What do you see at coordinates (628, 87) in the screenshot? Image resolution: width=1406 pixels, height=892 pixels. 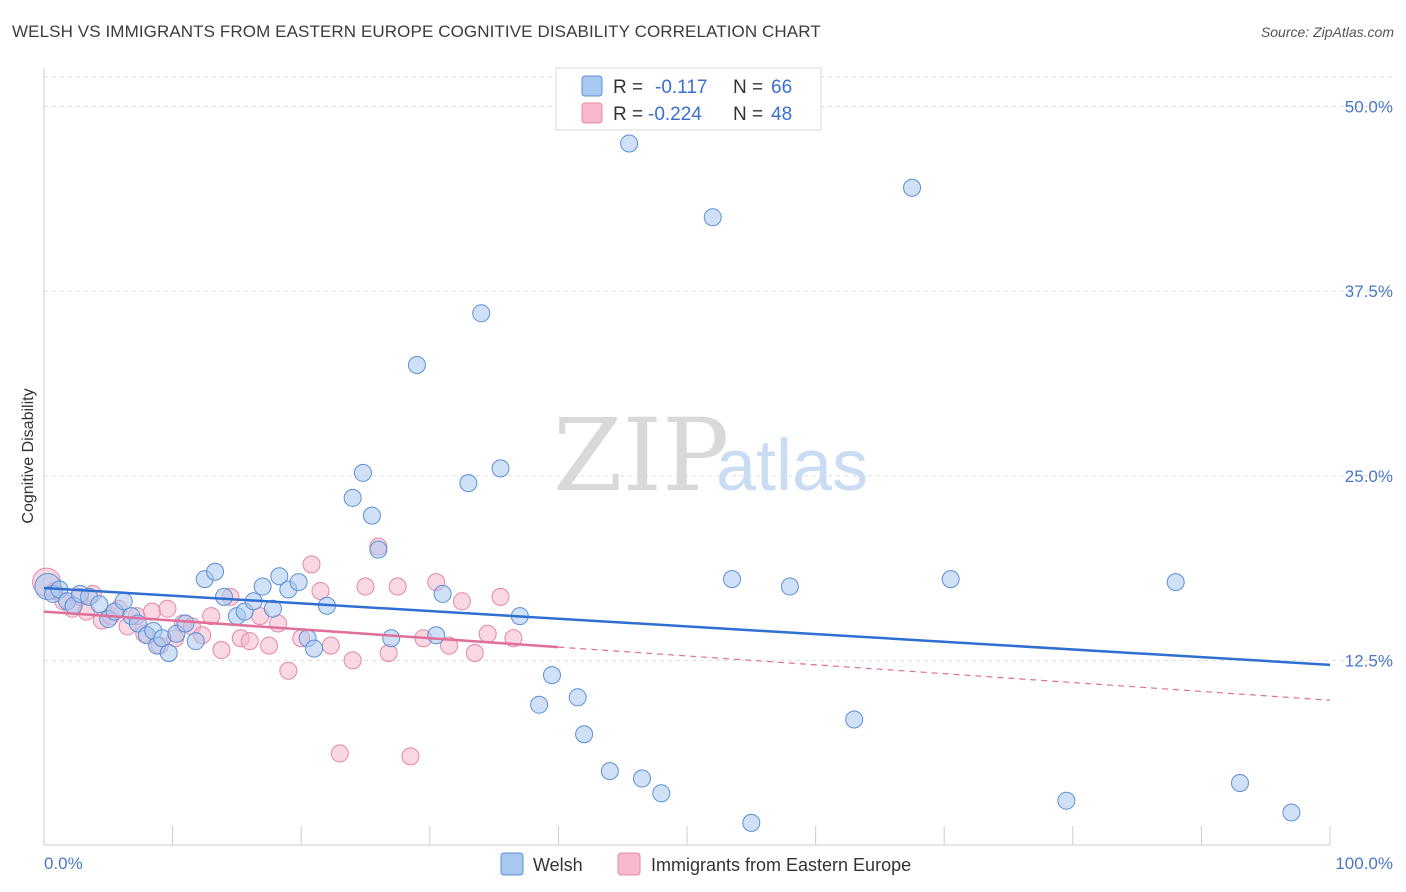 I see `legend-r-label-welsh: R =` at bounding box center [628, 87].